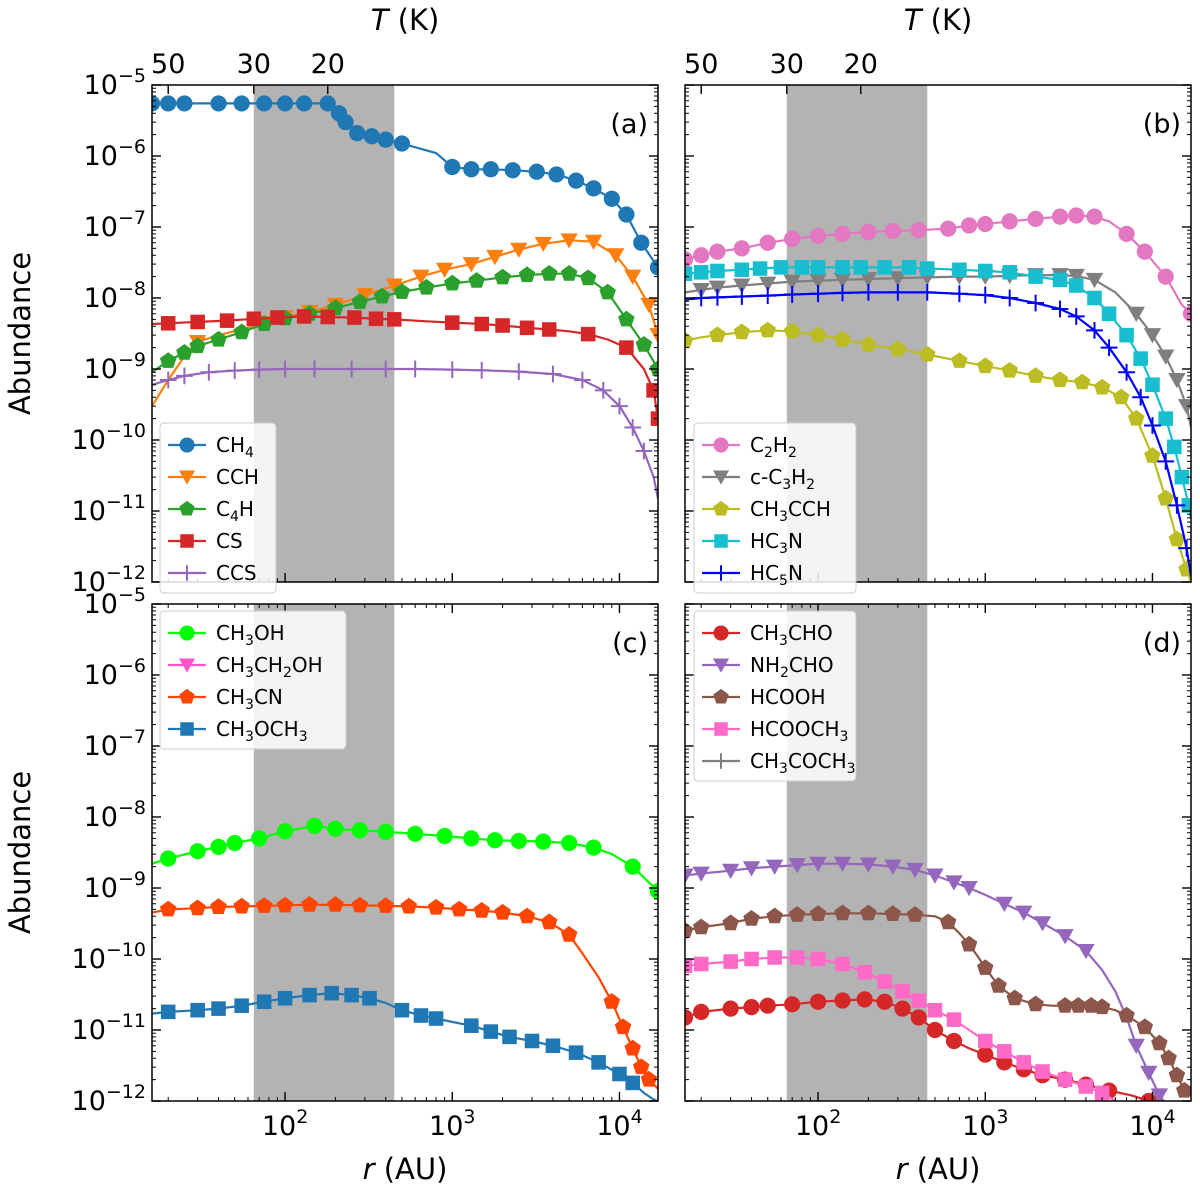 Image resolution: width=1200 pixels, height=1191 pixels. Describe the element at coordinates (405, 1043) in the screenshot. I see `series-CH3OCH3` at that location.